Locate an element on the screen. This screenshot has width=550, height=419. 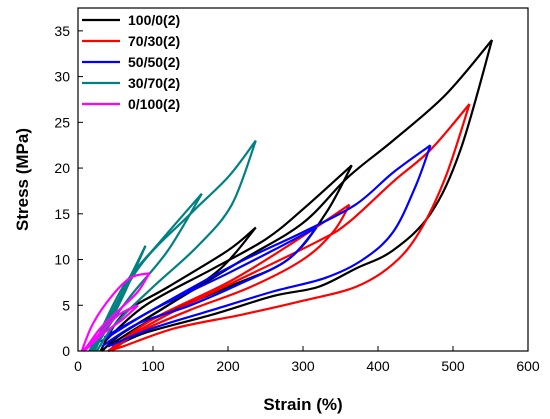
legend-label: 30/70(2) is located at coordinates (154, 83).